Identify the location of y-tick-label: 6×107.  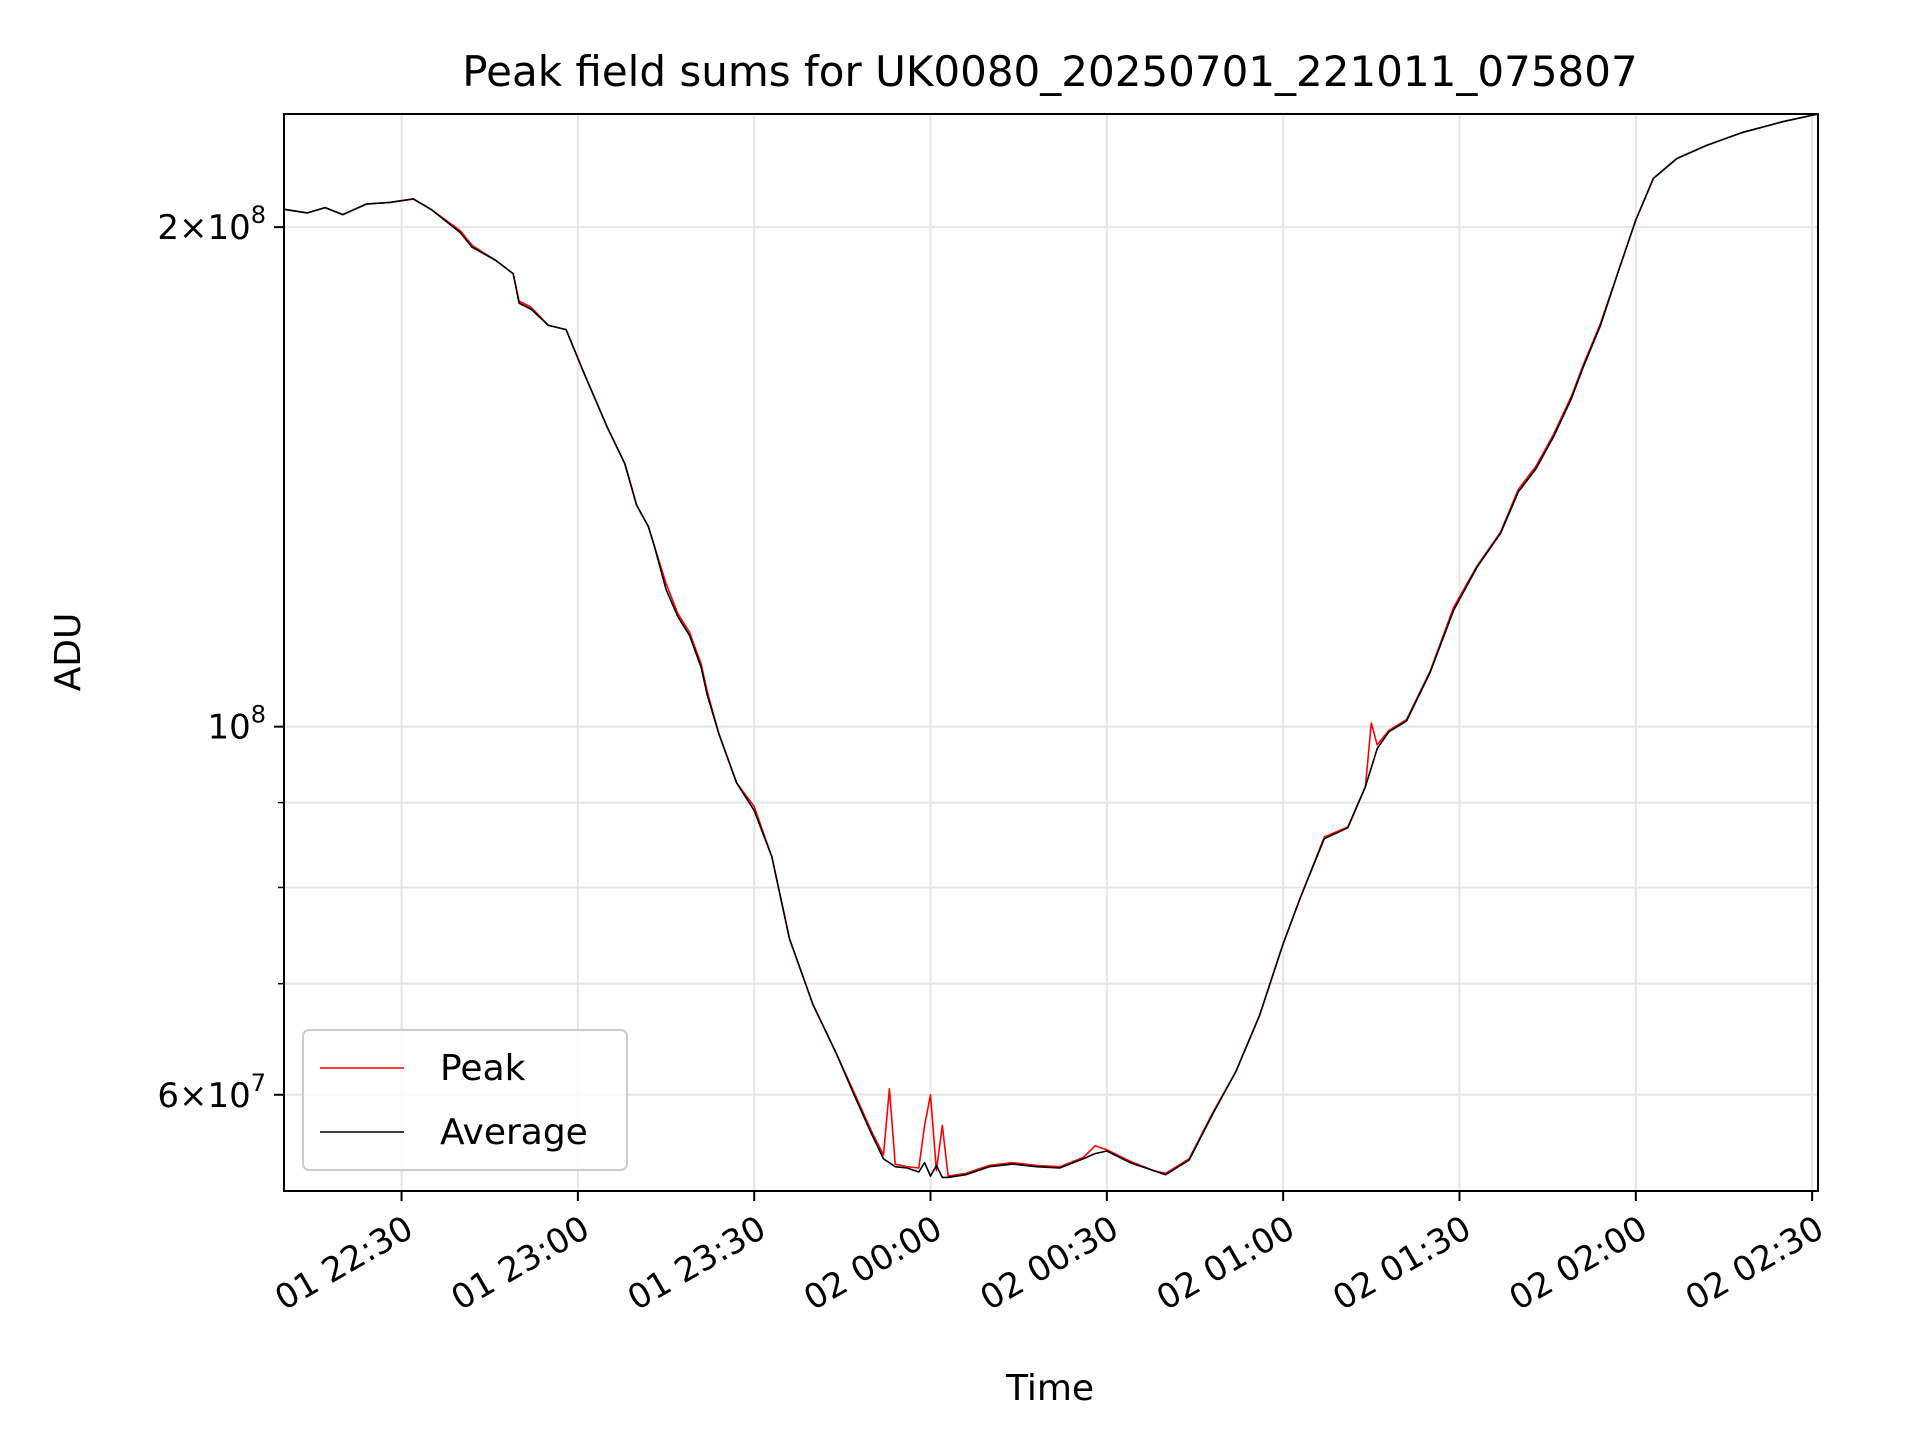
(211, 1092).